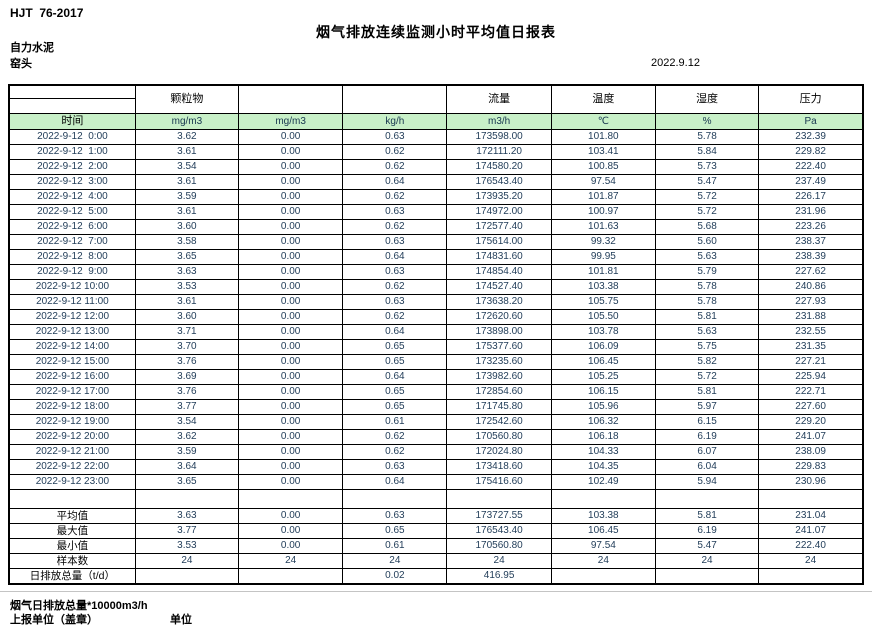 This screenshot has width=872, height=628. I want to click on summary-value-cell: 0.02, so click(395, 576).